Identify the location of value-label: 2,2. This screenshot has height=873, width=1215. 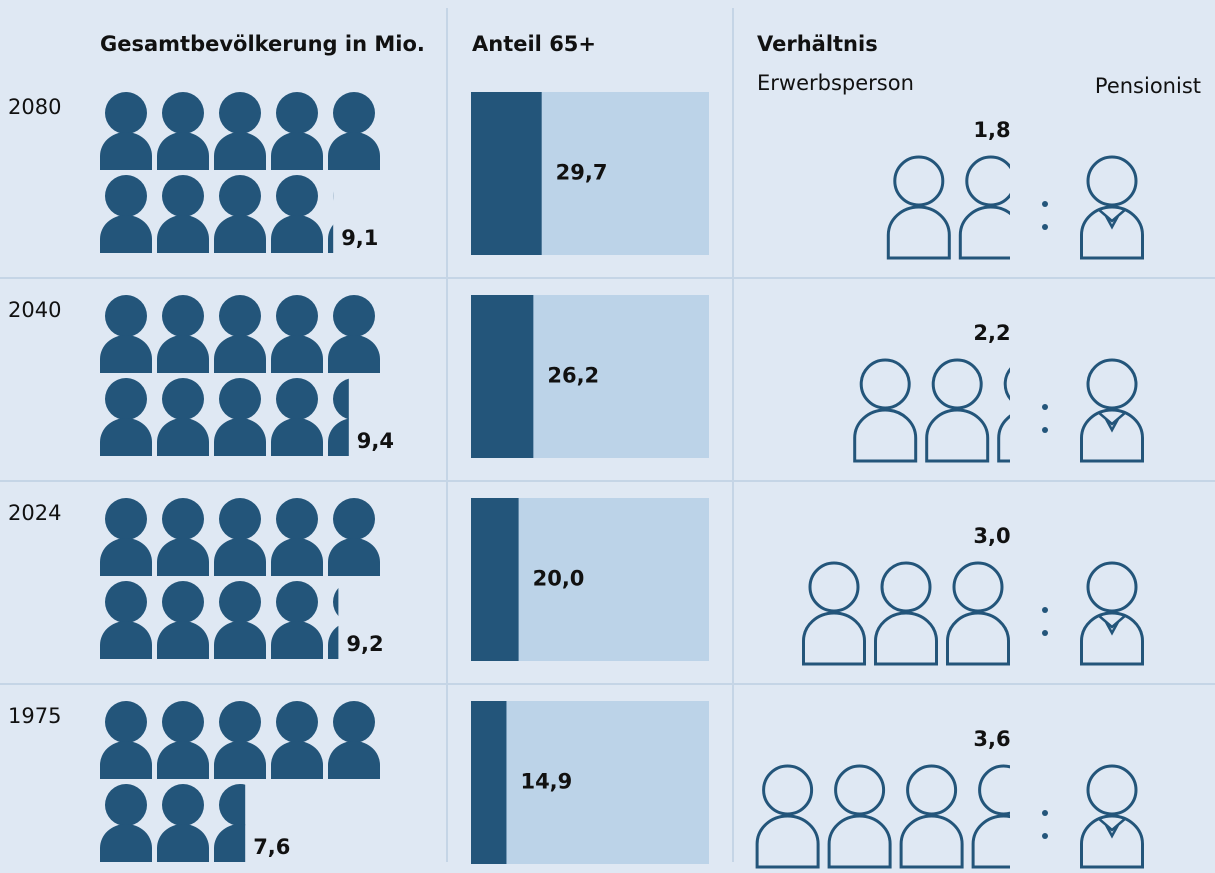
(991, 333).